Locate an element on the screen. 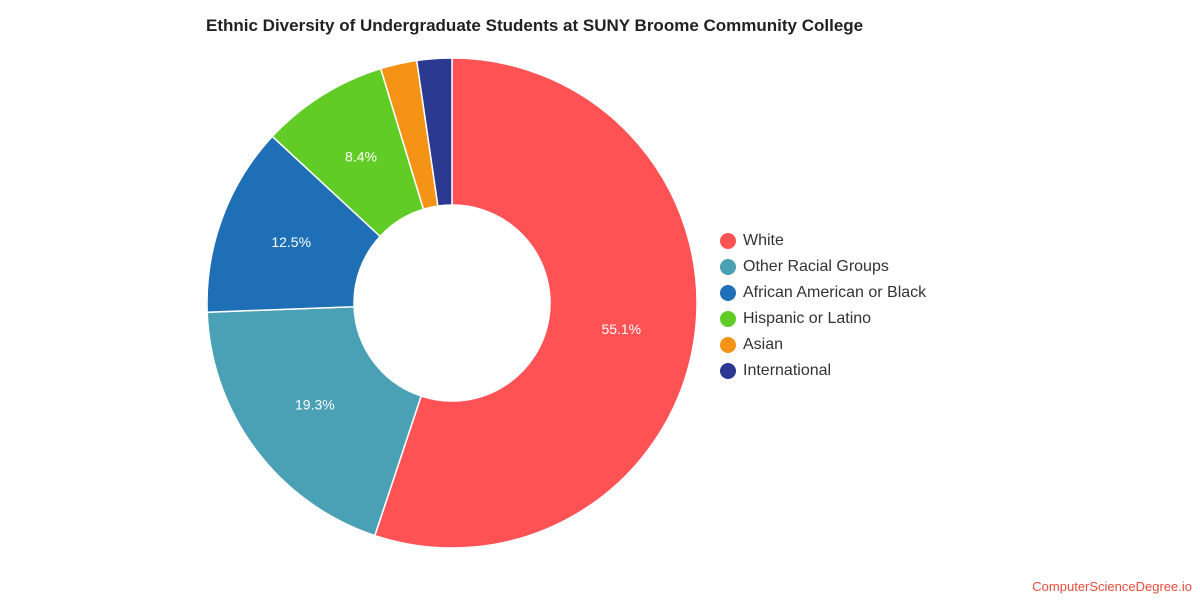 This screenshot has height=600, width=1200. legend-item-international: International is located at coordinates (823, 371).